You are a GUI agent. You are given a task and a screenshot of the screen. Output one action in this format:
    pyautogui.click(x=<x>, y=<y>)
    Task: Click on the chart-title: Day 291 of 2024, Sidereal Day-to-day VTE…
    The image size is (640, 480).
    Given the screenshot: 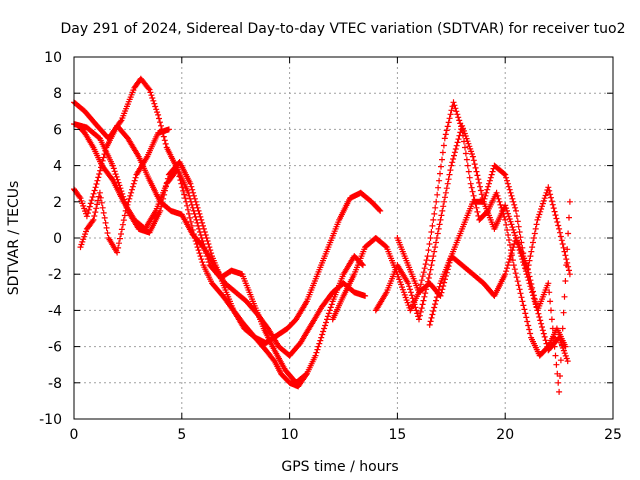 What is the action you would take?
    pyautogui.click(x=342, y=29)
    